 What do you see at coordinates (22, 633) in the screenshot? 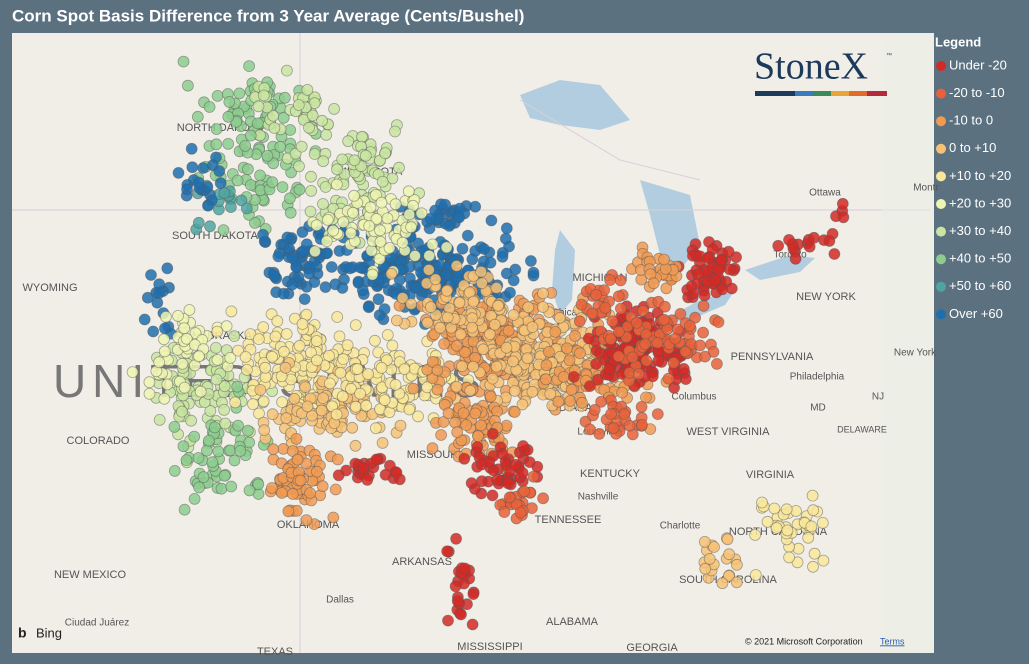
I see `bing-icon: b` at bounding box center [22, 633].